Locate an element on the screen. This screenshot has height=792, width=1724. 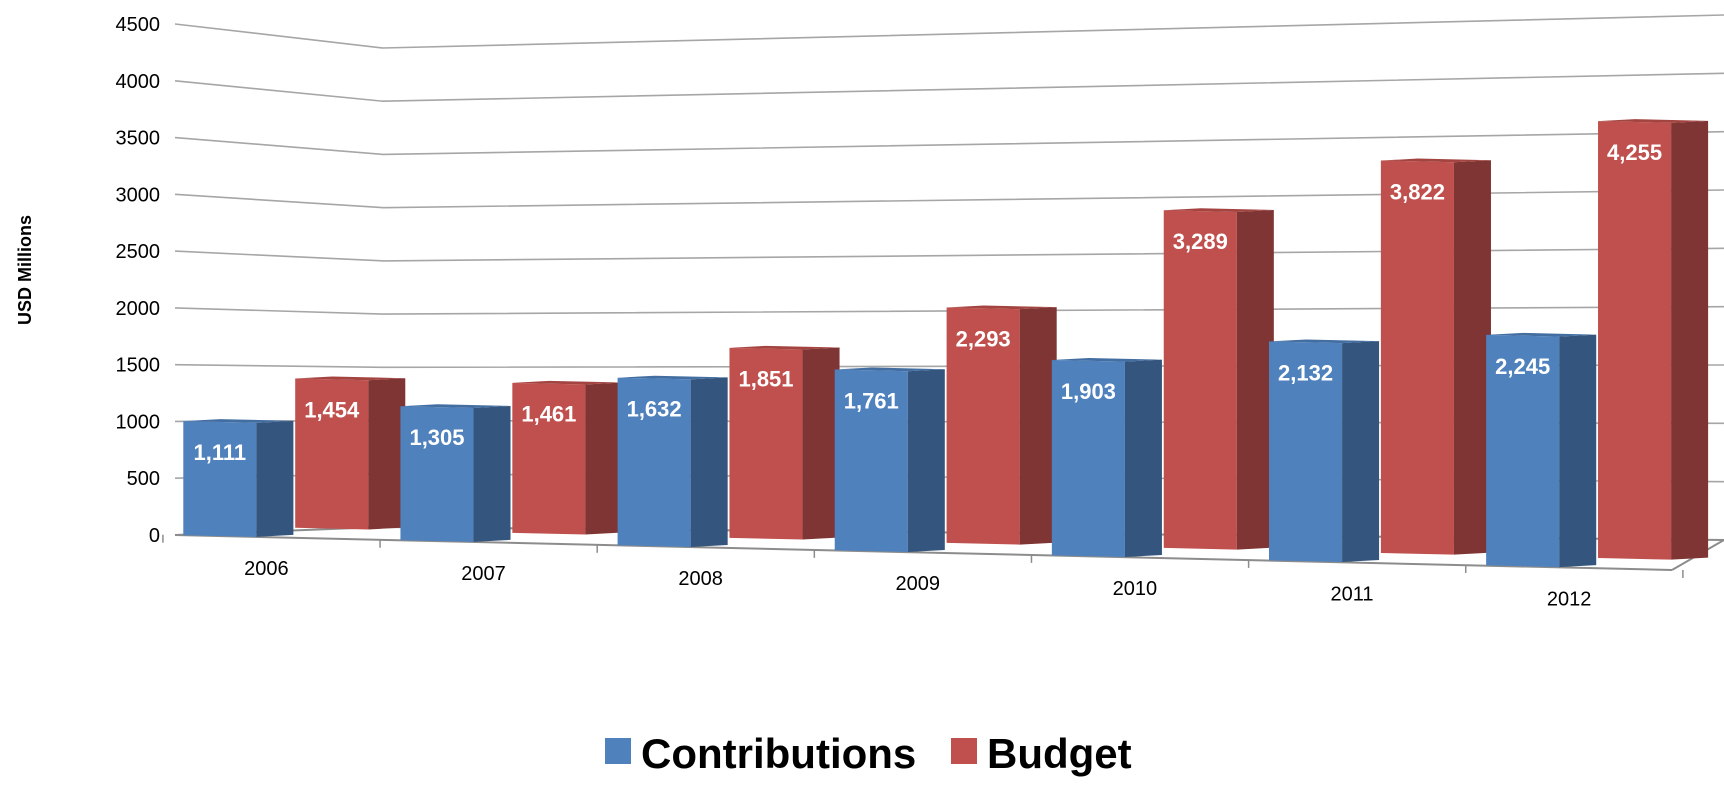
x-tick-label: 2010 is located at coordinates (1135, 589).